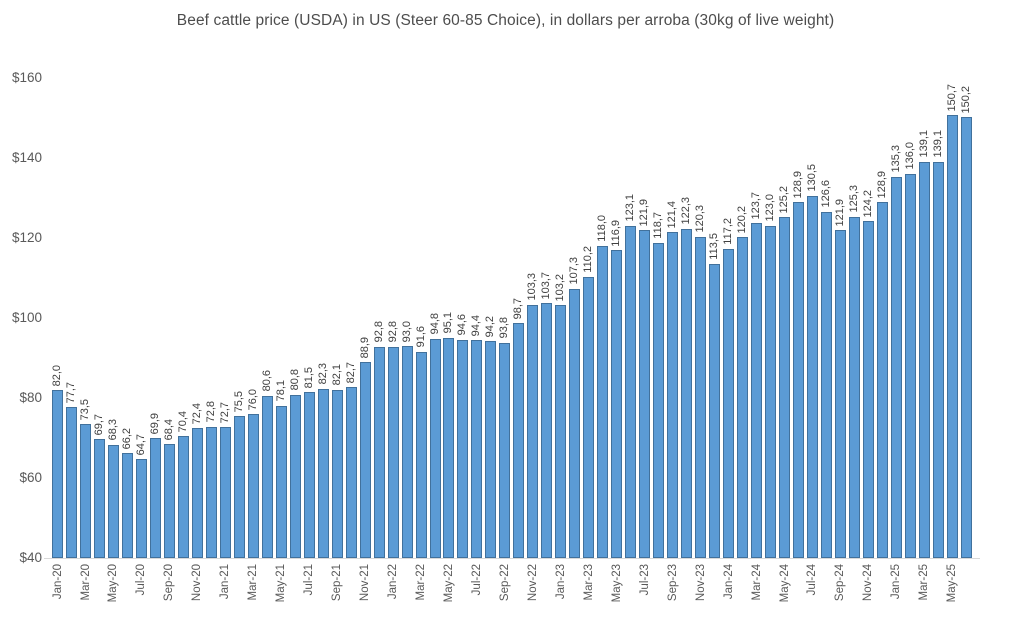 This screenshot has height=629, width=1011. Describe the element at coordinates (560, 582) in the screenshot. I see `x-axis-tick-label: Jan-23` at that location.